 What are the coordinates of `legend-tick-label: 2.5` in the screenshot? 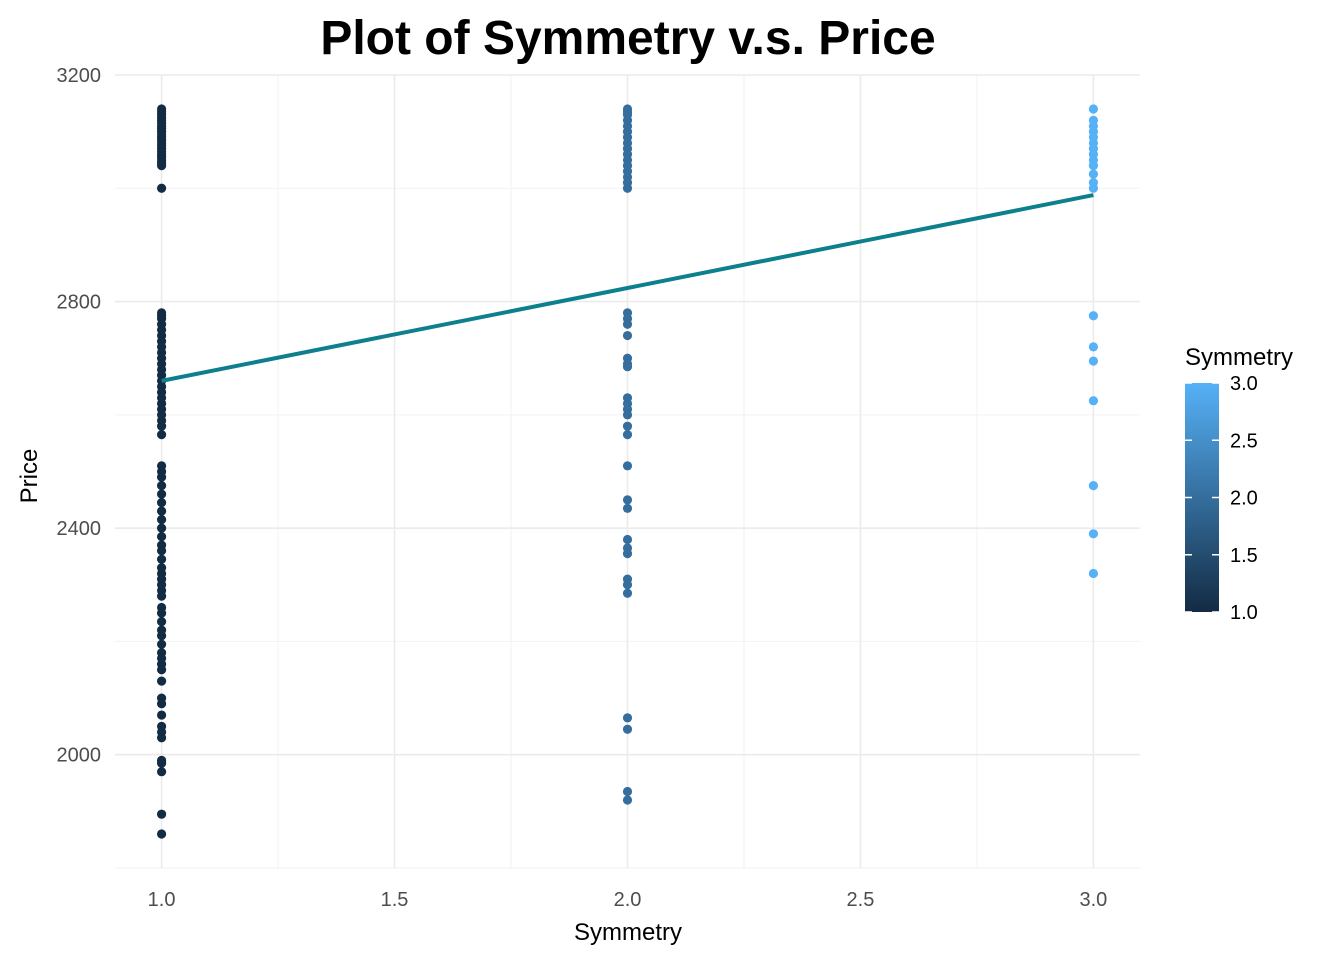 It's located at (1244, 441).